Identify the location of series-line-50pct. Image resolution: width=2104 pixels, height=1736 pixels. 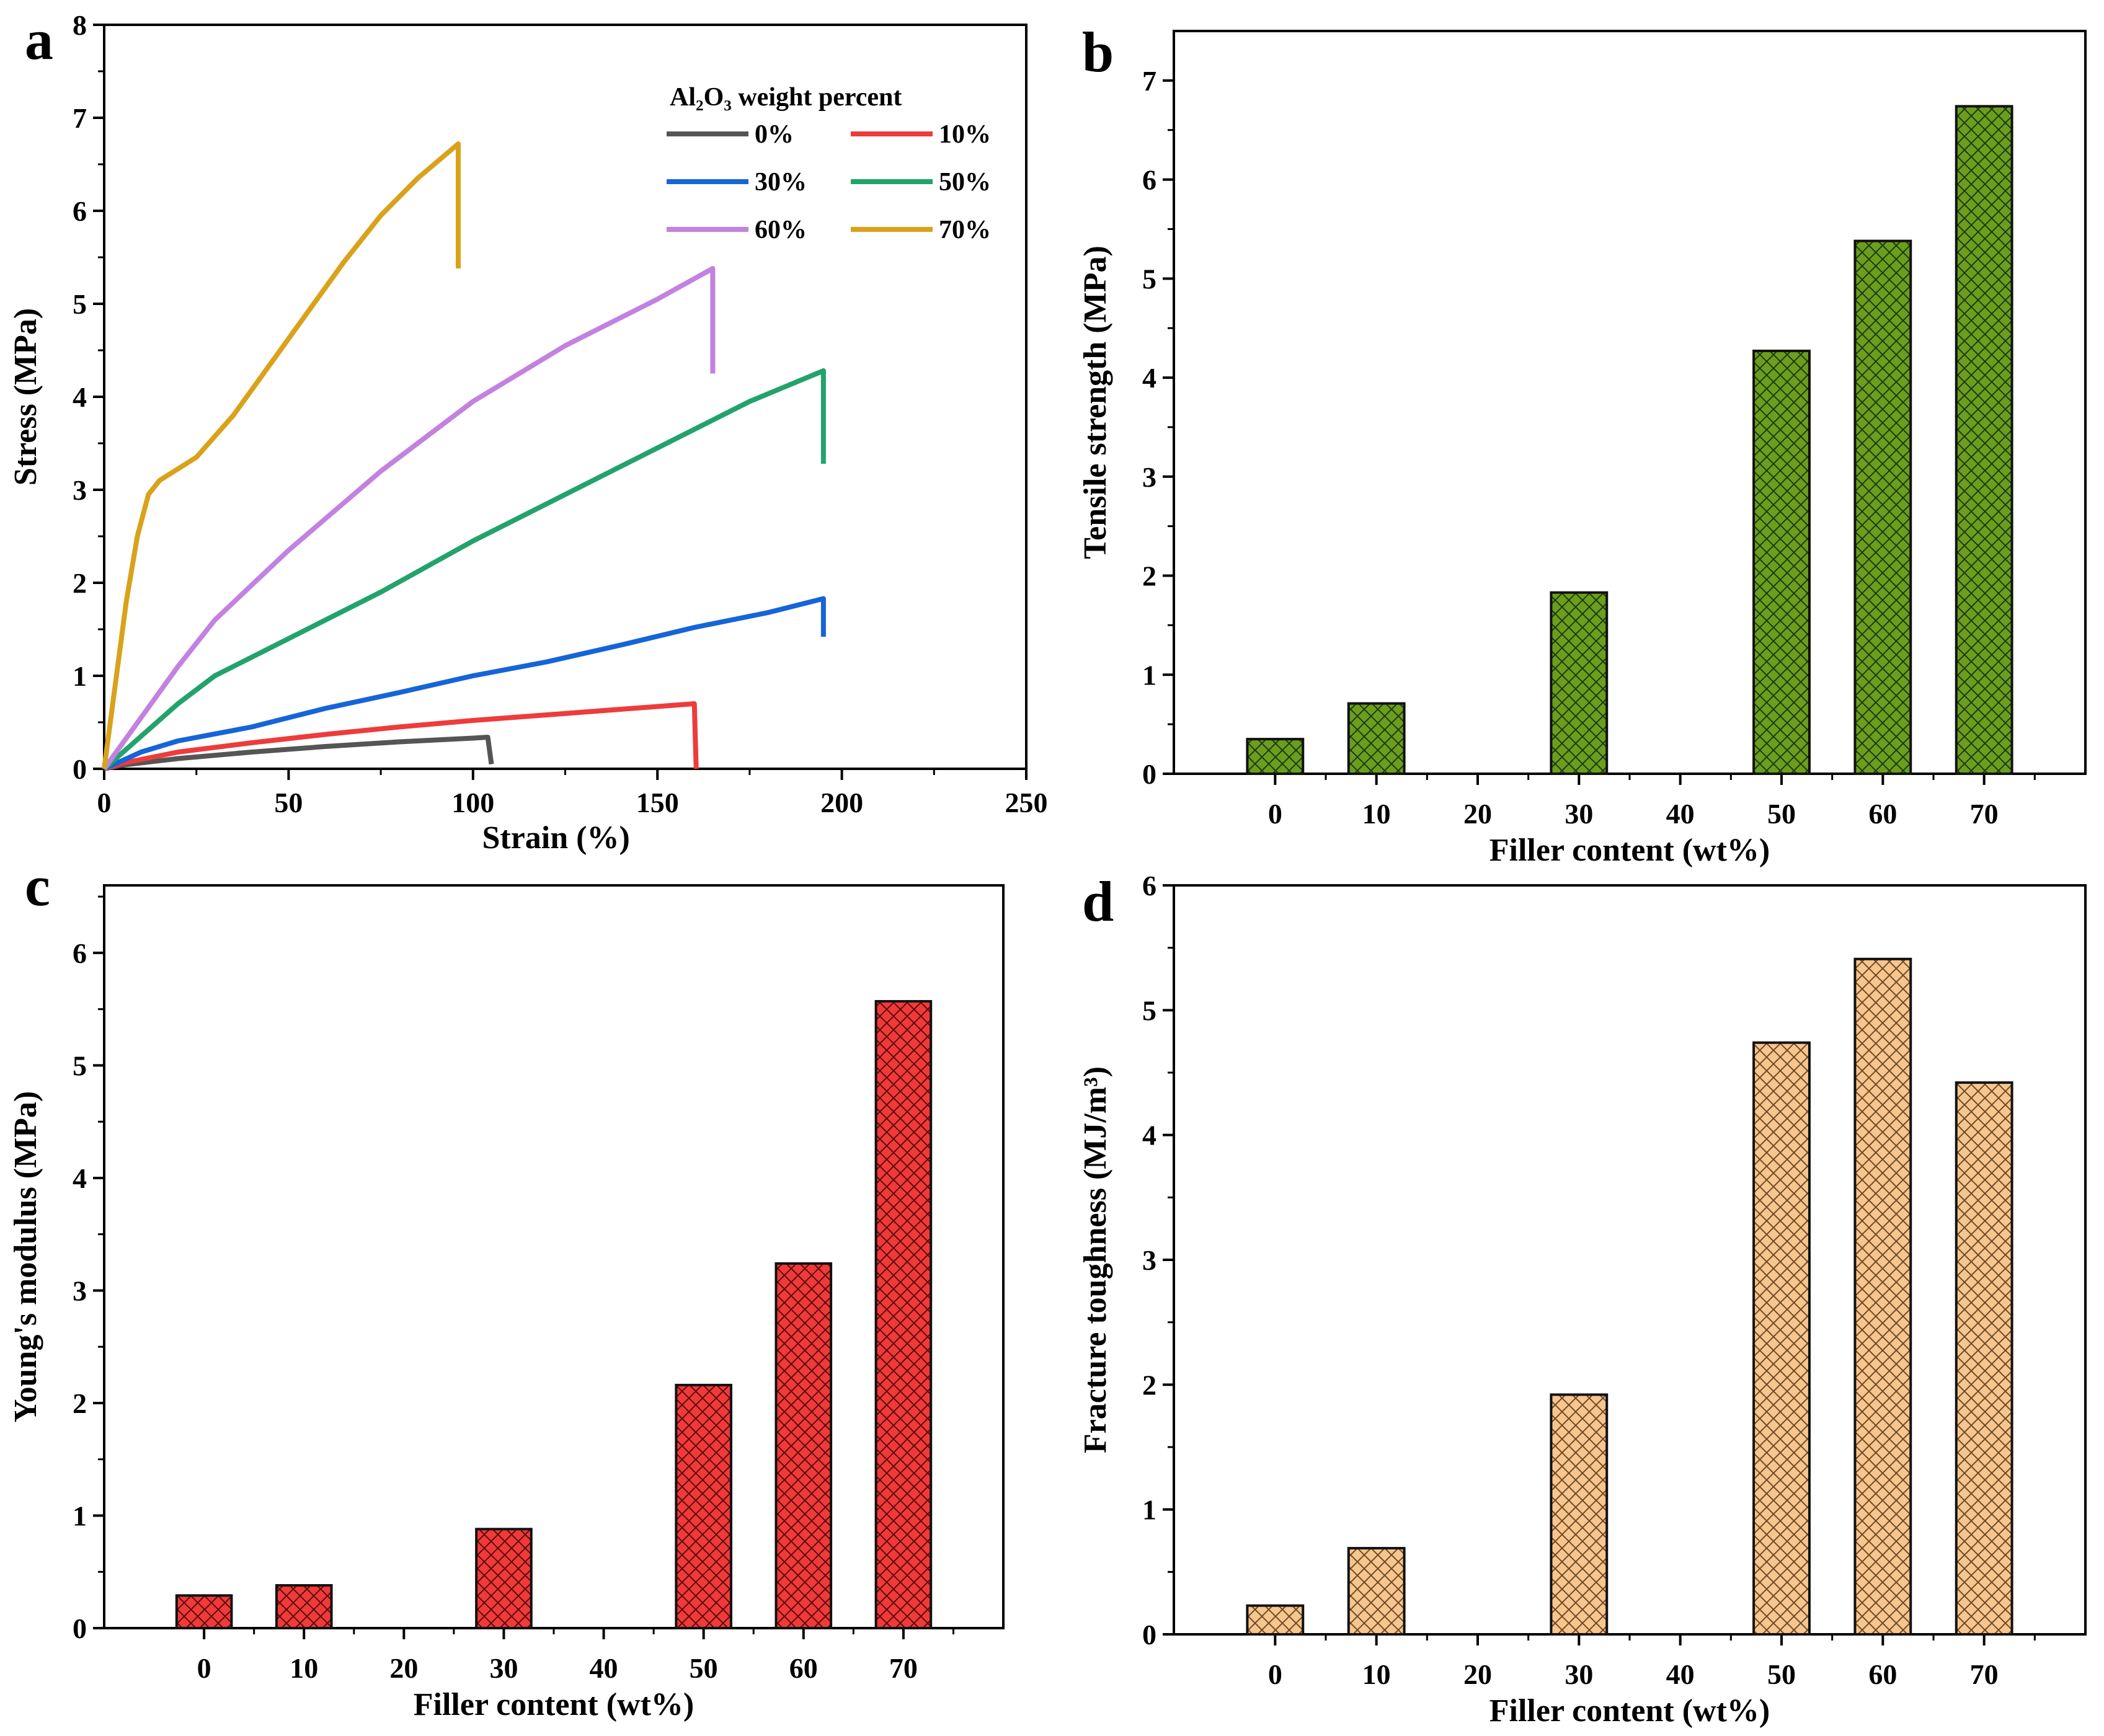
(464, 569).